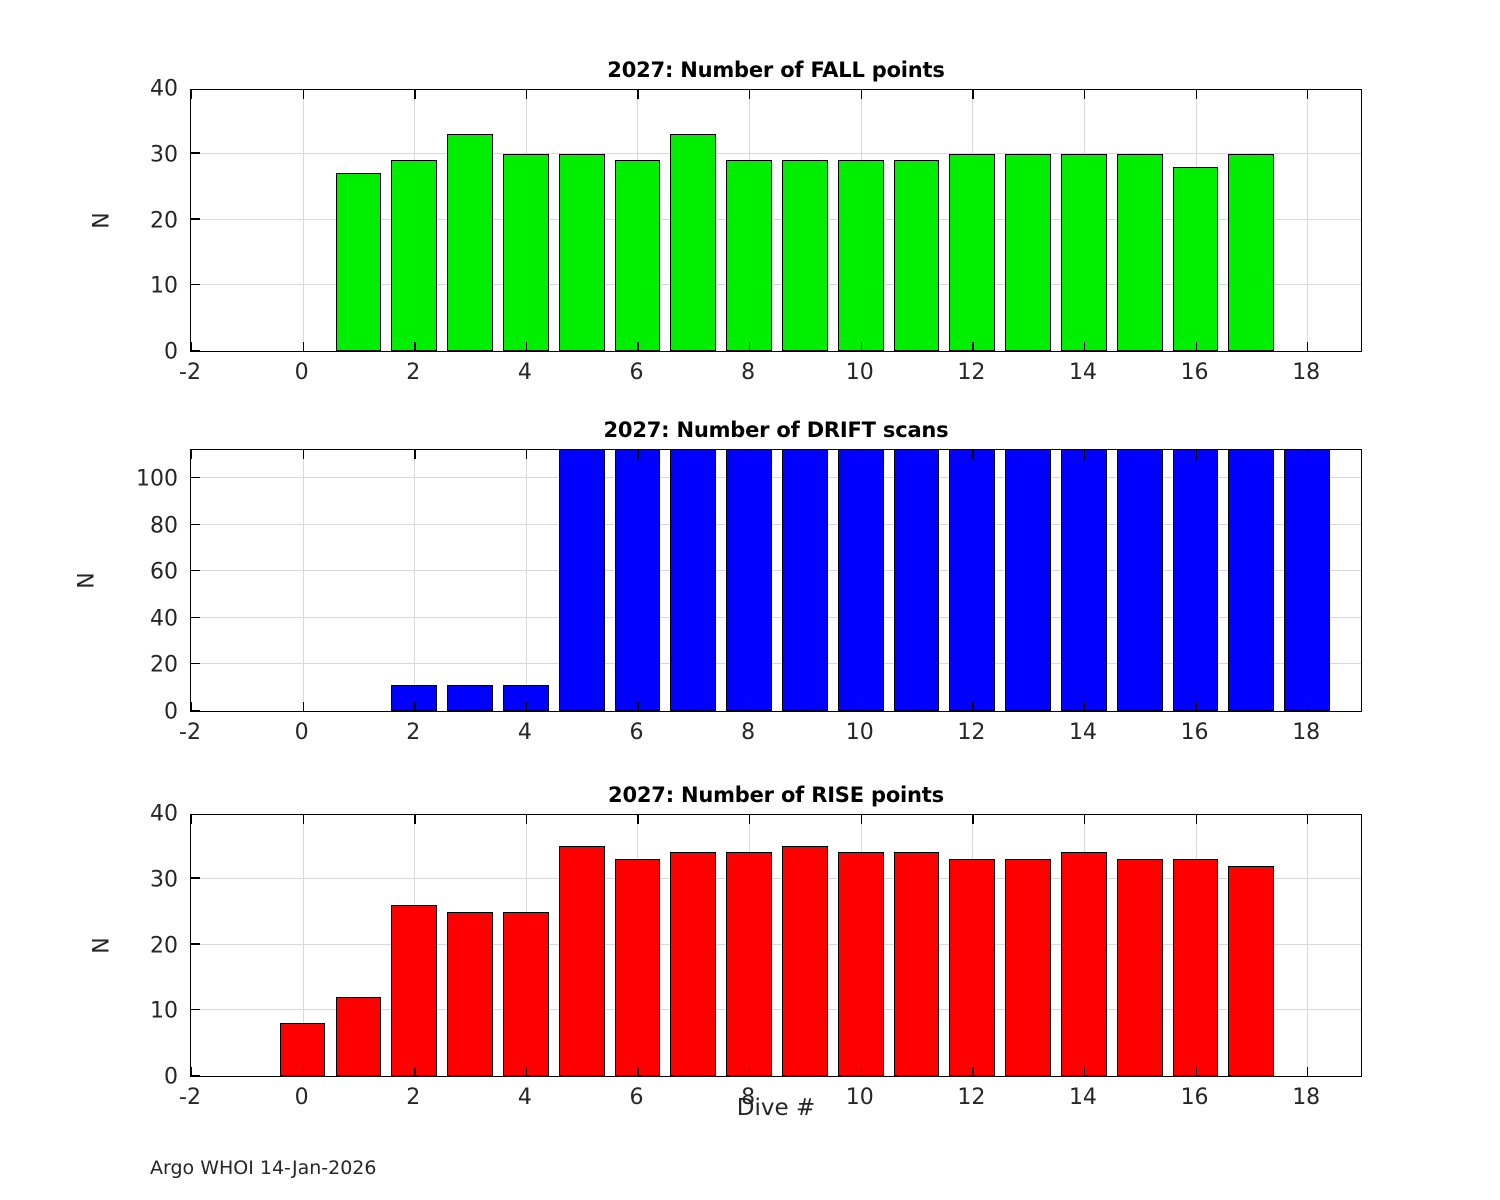 This screenshot has height=1200, width=1500. I want to click on panel-fall-title: 2027: Number of FALL points, so click(776, 70).